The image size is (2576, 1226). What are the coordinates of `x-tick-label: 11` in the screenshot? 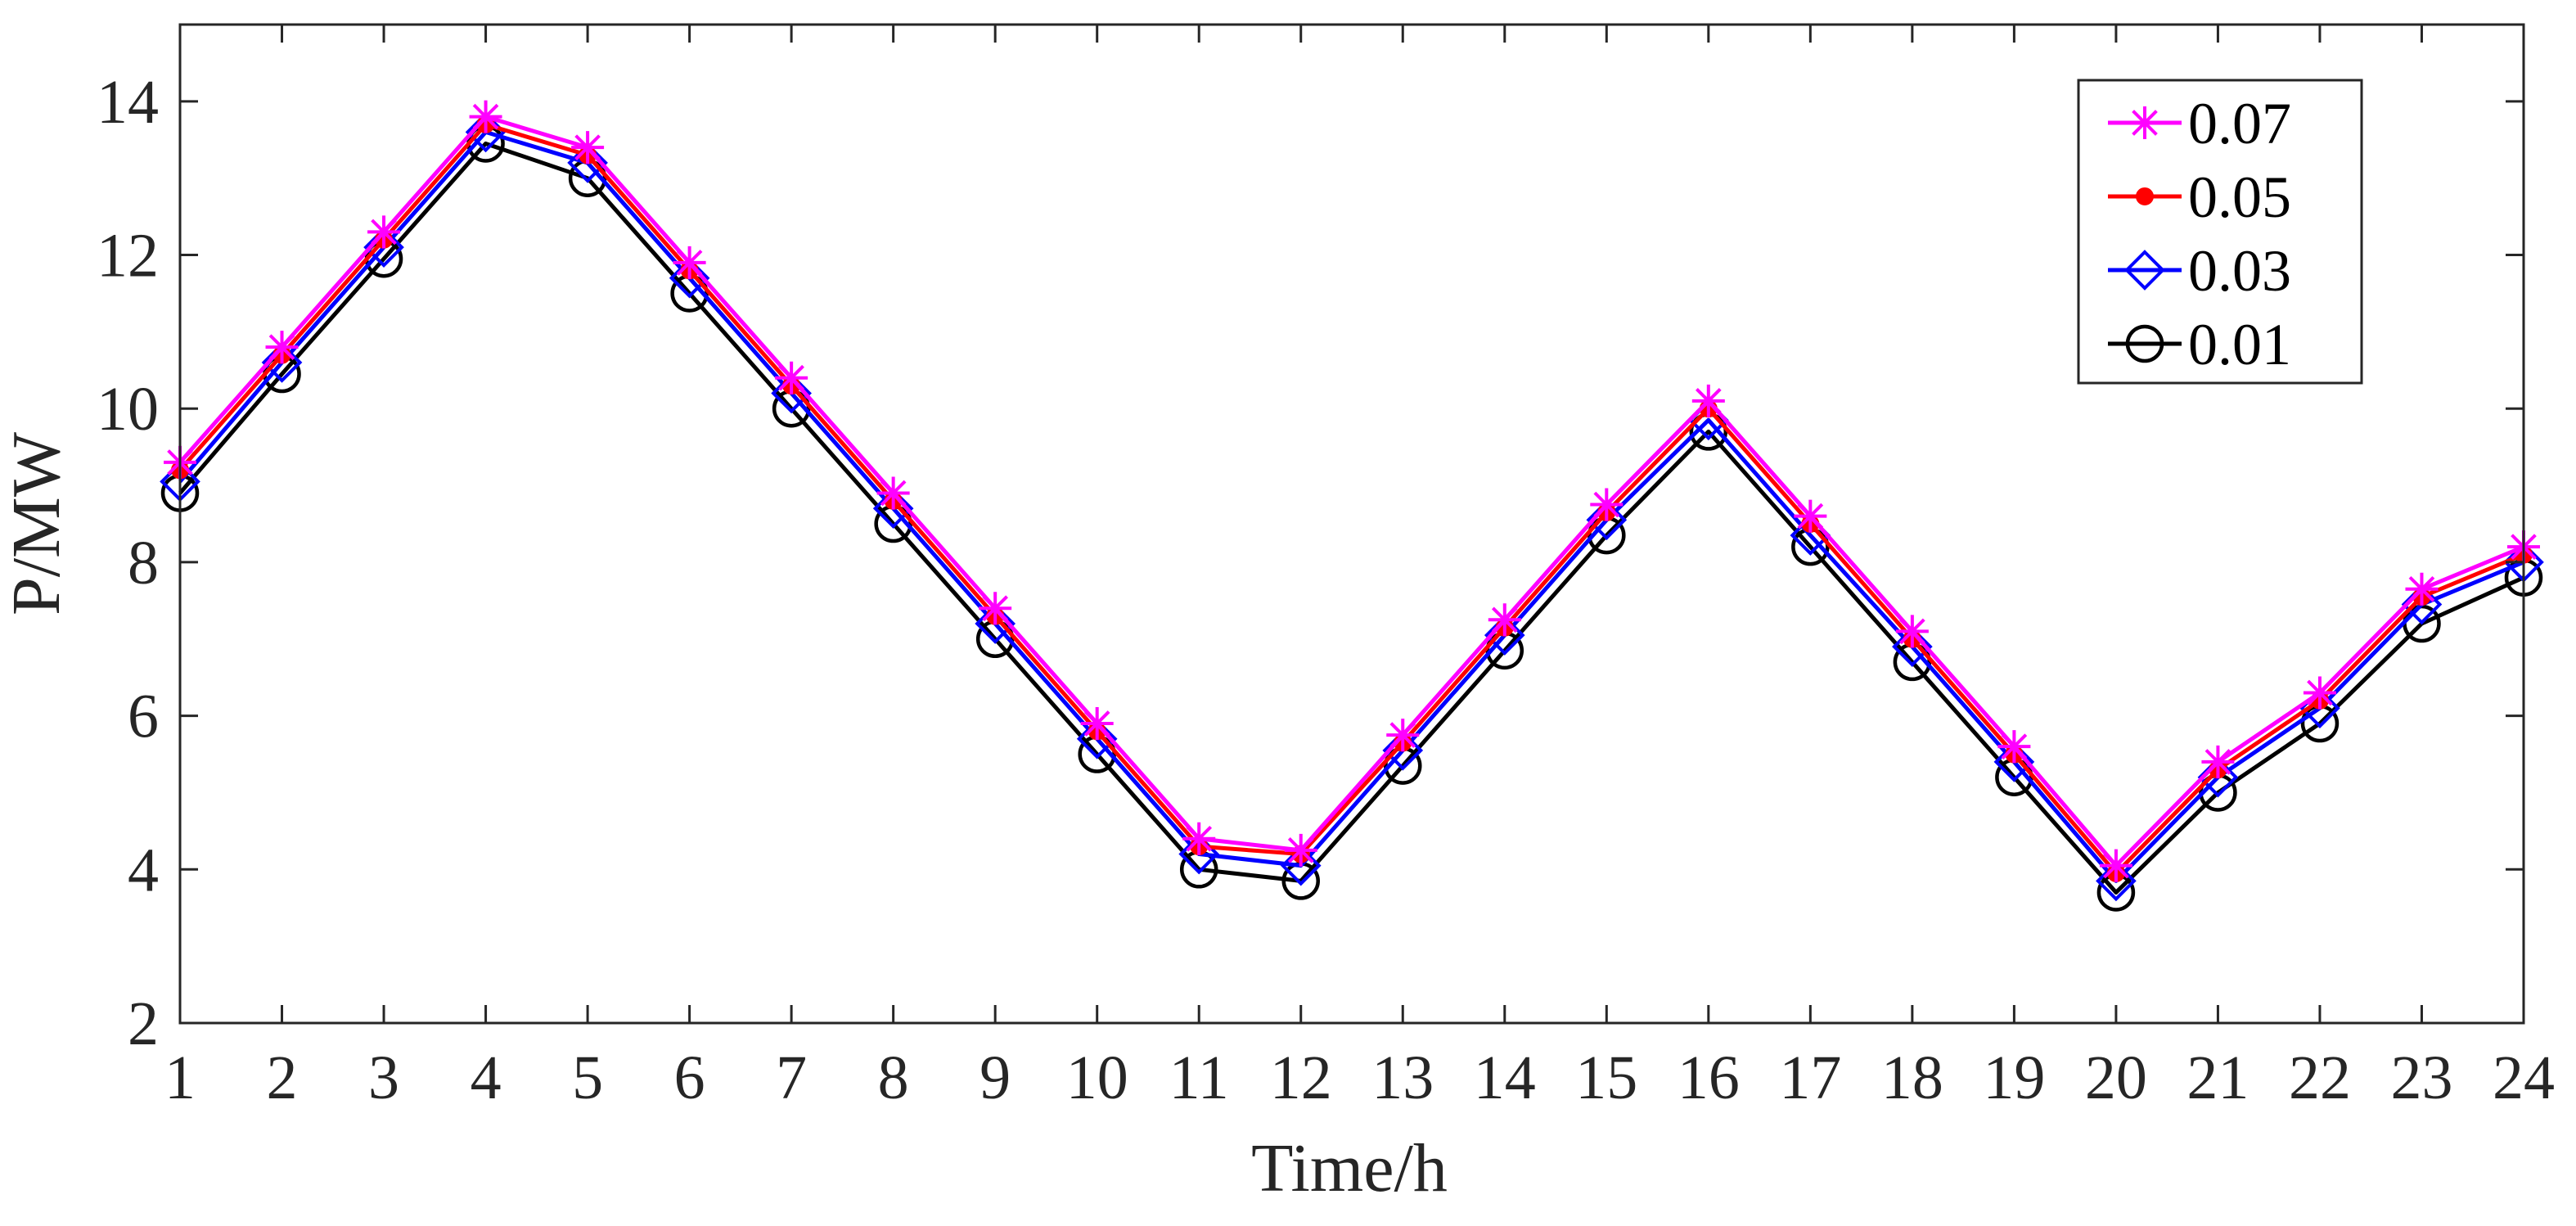 It's located at (1199, 1077).